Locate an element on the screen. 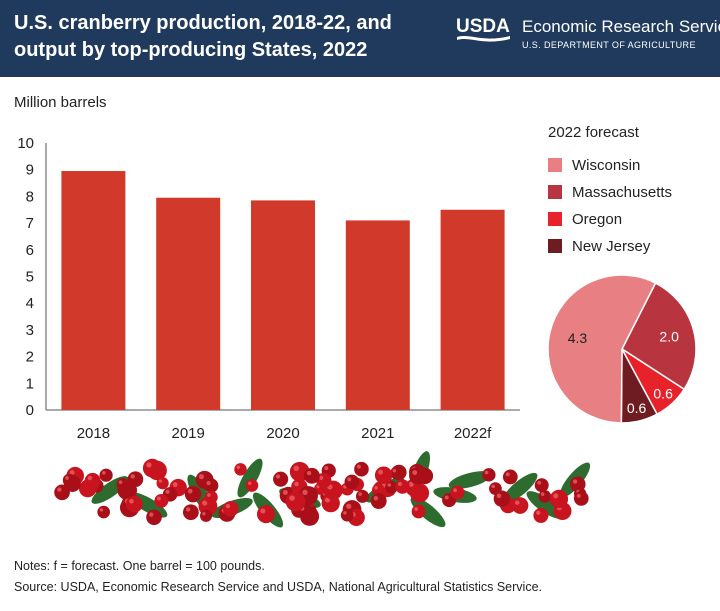 The width and height of the screenshot is (720, 611). pie-label-massachusetts: 2.0 is located at coordinates (669, 336).